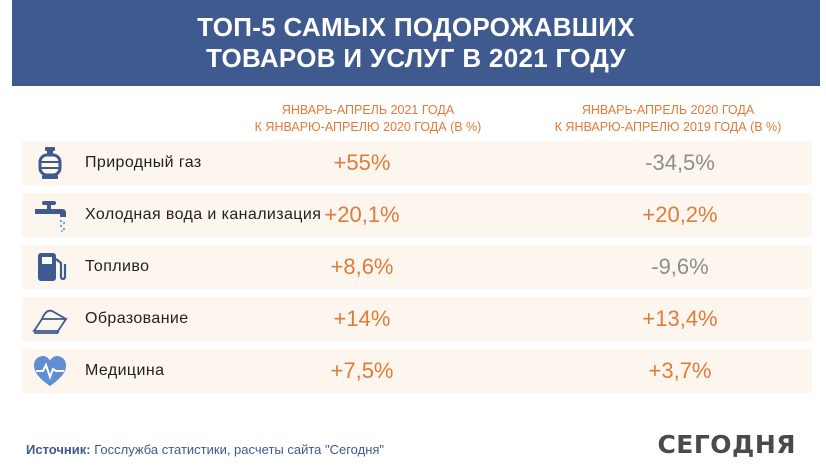 This screenshot has height=473, width=826. What do you see at coordinates (680, 162) in the screenshot?
I see `value-2020: -34,5%` at bounding box center [680, 162].